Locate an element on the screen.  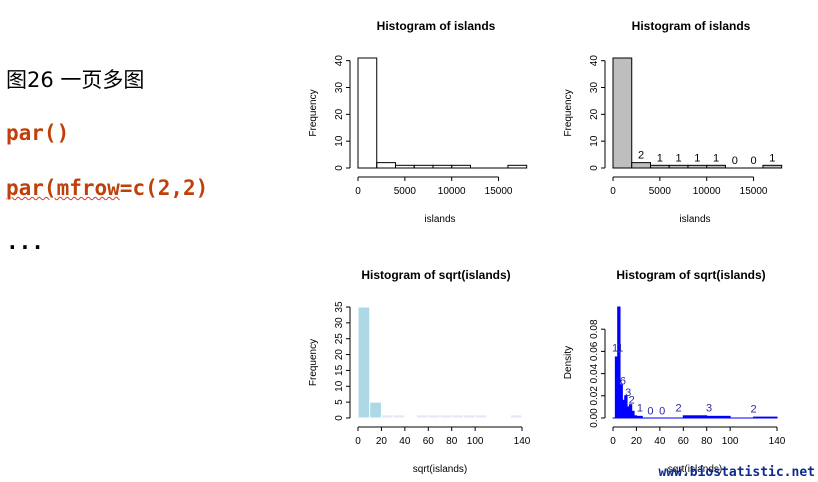
y-tick-label: 0.08 is located at coordinates (594, 329).